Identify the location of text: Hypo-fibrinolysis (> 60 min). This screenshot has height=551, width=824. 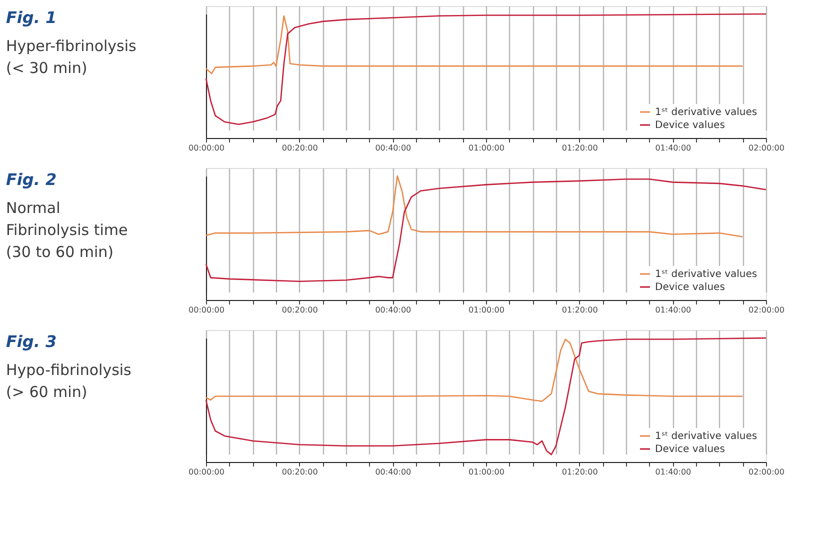
(69, 381).